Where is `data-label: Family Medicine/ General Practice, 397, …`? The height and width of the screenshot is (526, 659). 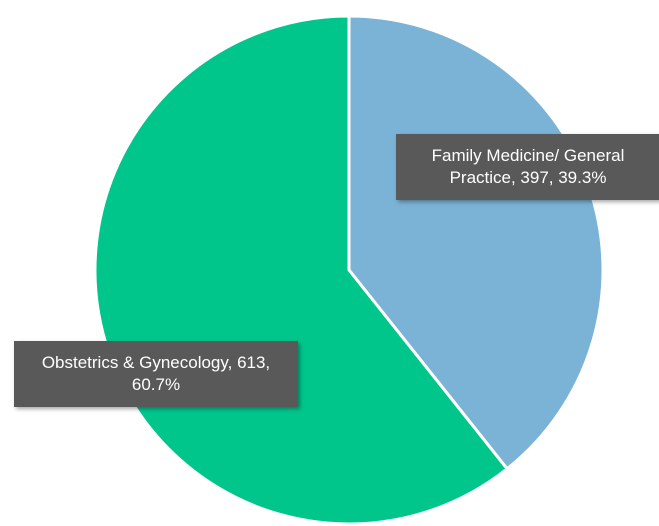
data-label: Family Medicine/ General Practice, 397, … is located at coordinates (527, 167).